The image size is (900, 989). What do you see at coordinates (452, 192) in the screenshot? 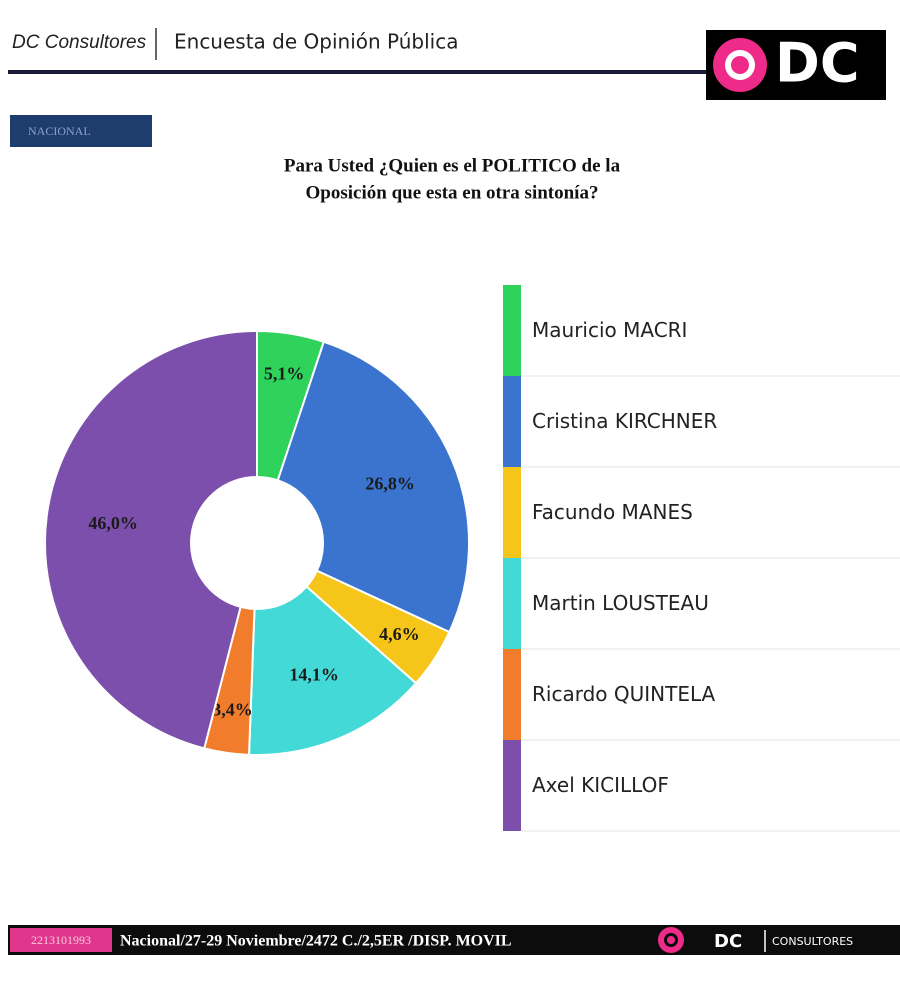
I see `chart-title: Oposición que esta en otra sintonía?` at bounding box center [452, 192].